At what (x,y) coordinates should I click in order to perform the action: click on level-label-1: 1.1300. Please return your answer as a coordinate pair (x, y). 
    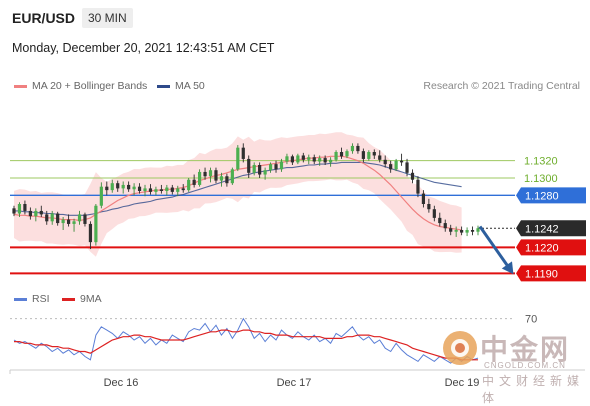
    Looking at the image, I should click on (541, 179).